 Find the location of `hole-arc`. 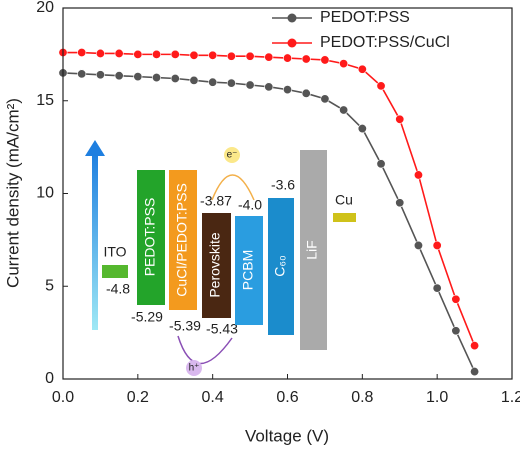

hole-arc is located at coordinates (205, 350).